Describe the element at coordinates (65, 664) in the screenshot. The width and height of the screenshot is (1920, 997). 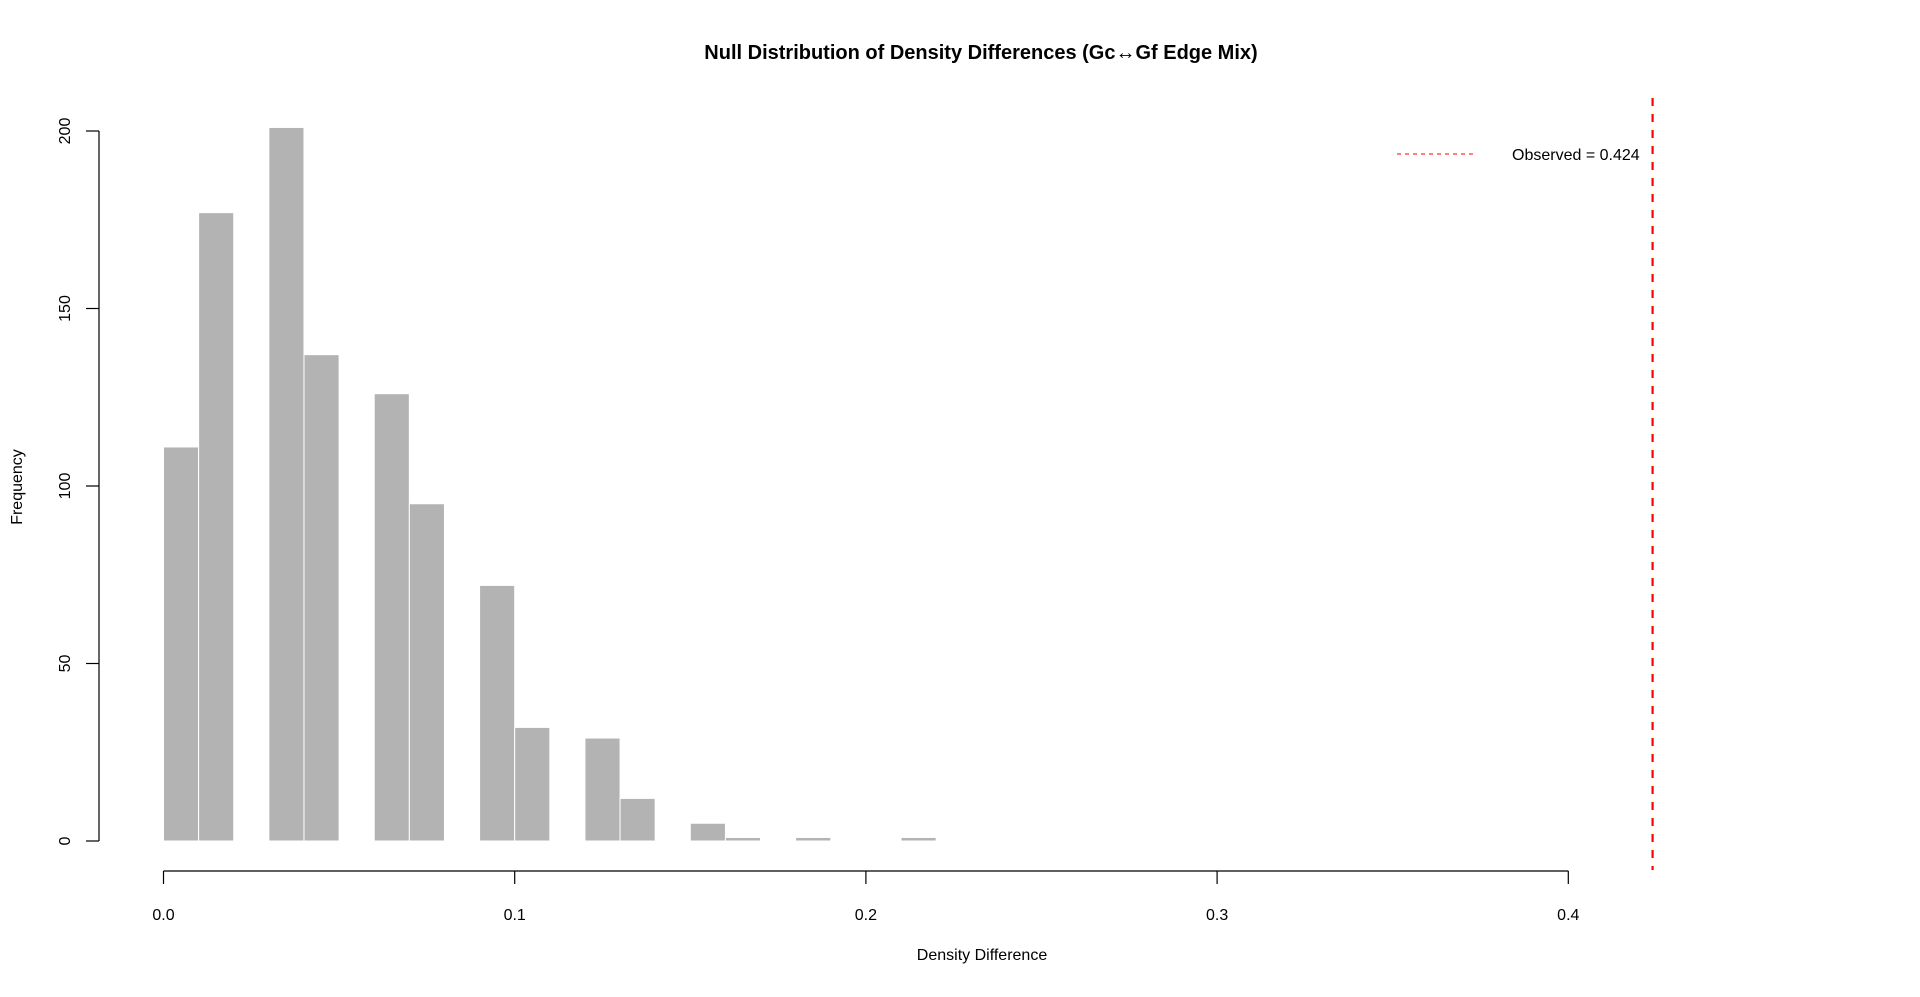
I see `y-tick-label: 50` at that location.